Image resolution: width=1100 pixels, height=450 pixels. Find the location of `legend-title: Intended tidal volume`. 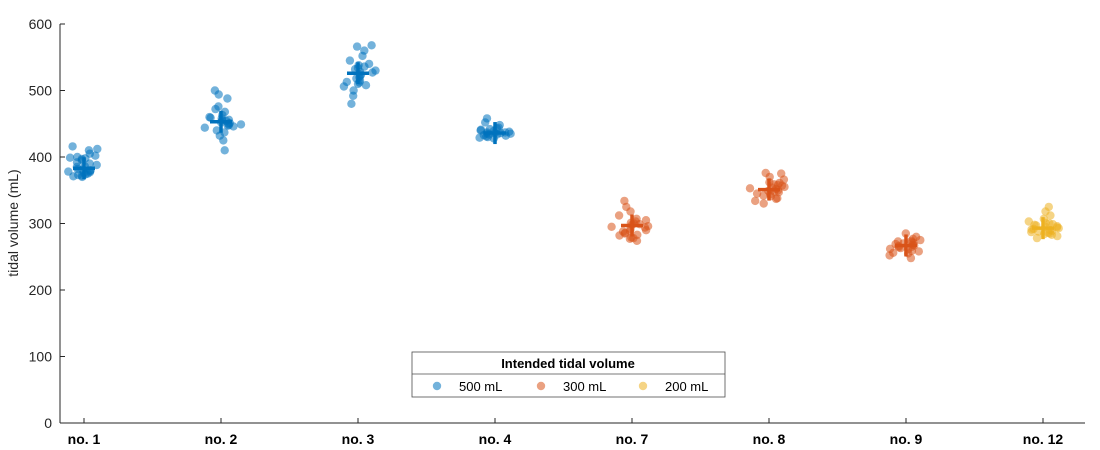

legend-title: Intended tidal volume is located at coordinates (568, 363).